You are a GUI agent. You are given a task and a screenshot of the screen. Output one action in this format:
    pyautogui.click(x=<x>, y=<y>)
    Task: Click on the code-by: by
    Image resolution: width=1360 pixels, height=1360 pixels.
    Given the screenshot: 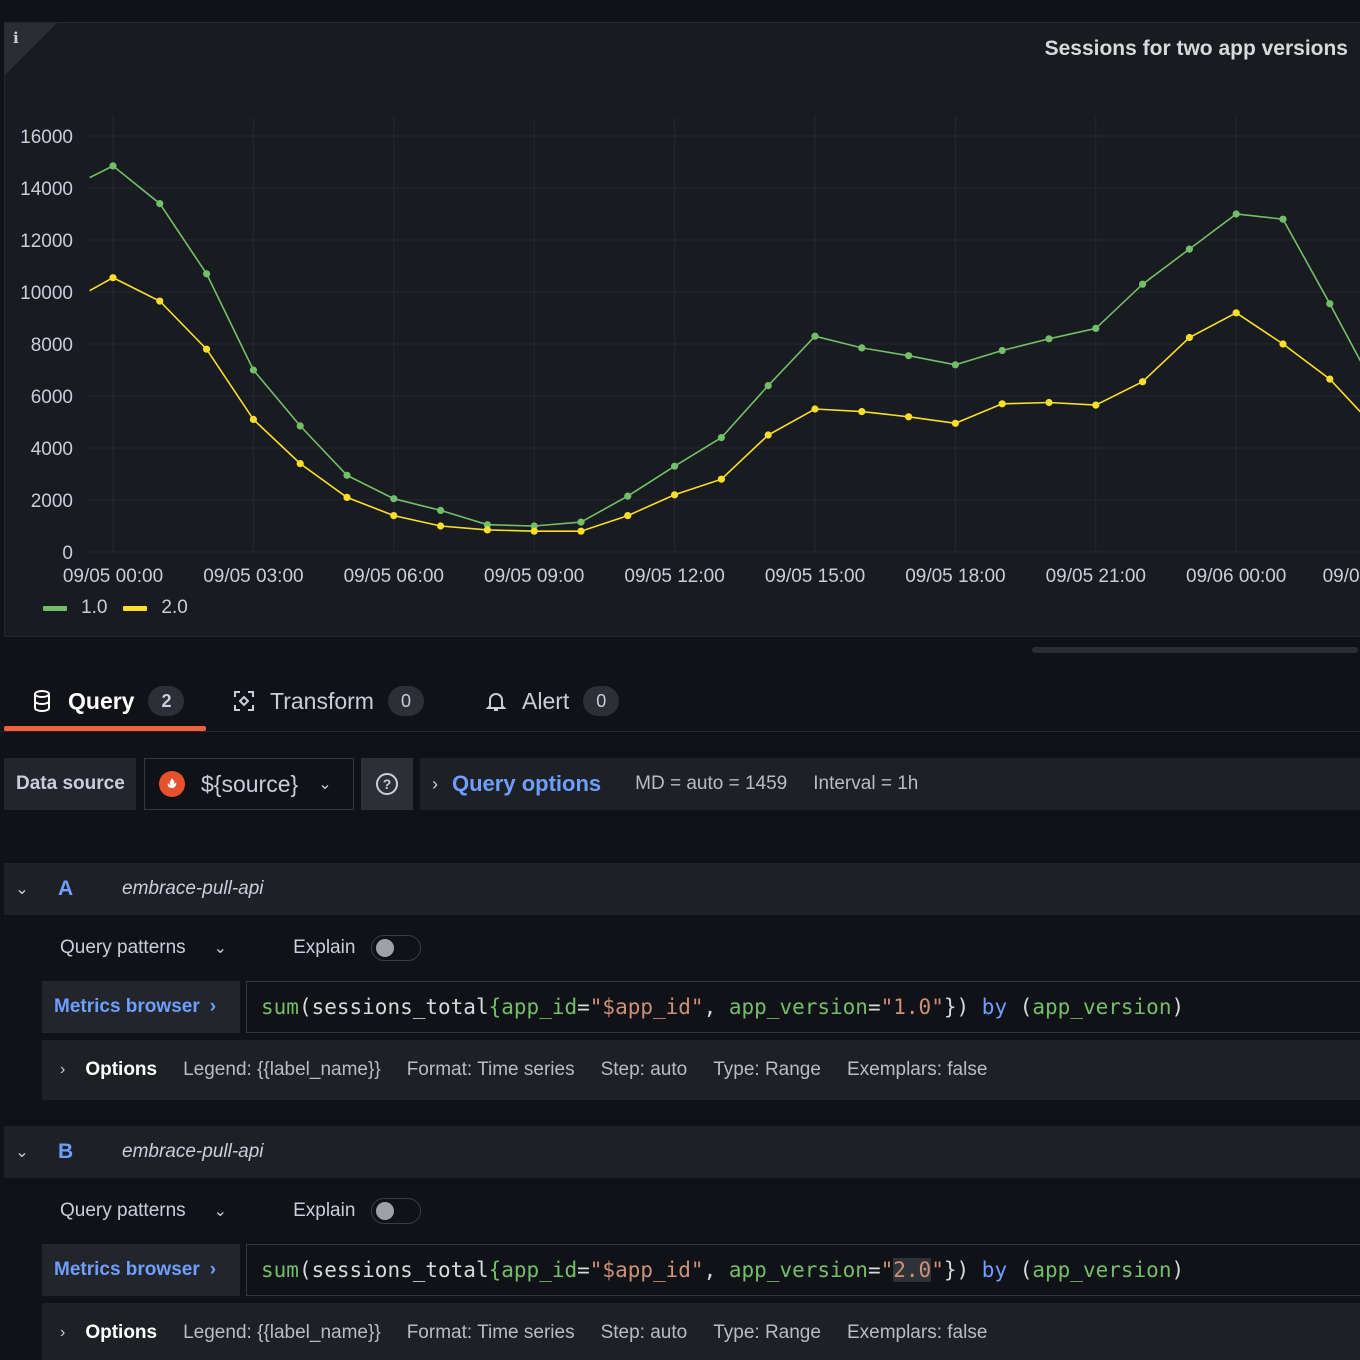 What is the action you would take?
    pyautogui.click(x=994, y=1007)
    